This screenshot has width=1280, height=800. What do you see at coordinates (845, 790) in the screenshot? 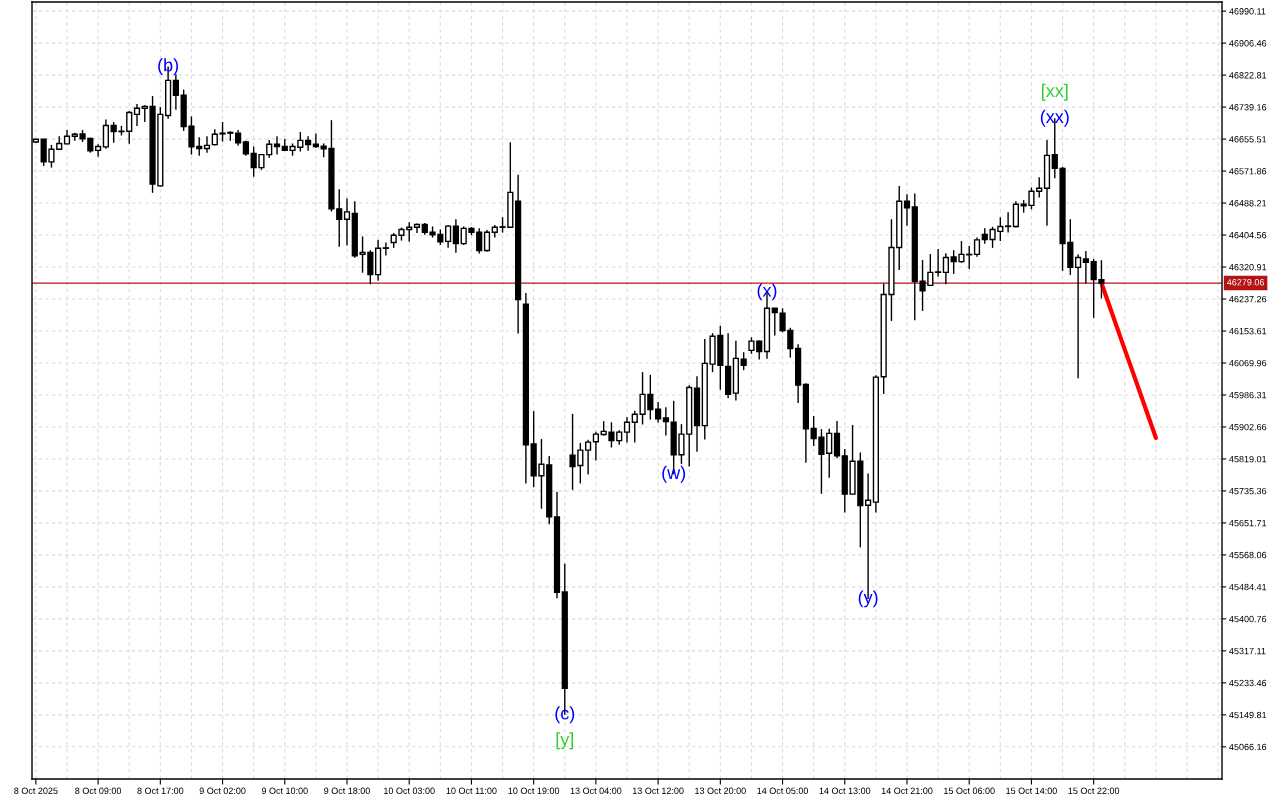
I see `x-tick-label: 14 Oct 13:00` at bounding box center [845, 790].